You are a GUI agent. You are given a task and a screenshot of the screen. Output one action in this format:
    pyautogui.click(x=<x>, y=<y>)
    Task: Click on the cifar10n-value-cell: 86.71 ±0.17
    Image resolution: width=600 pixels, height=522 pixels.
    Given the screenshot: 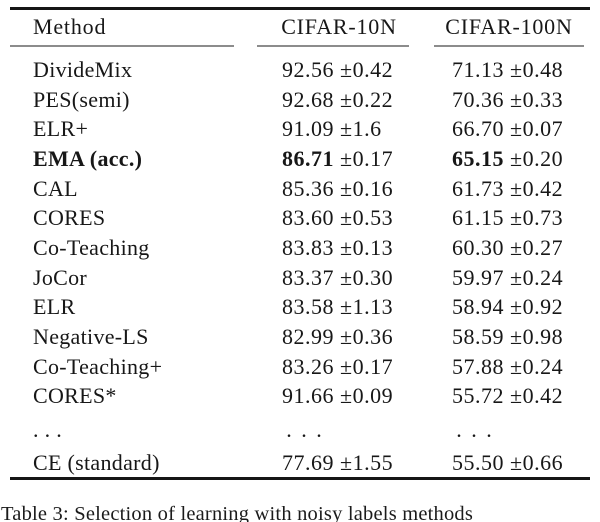 What is the action you would take?
    pyautogui.click(x=339, y=159)
    